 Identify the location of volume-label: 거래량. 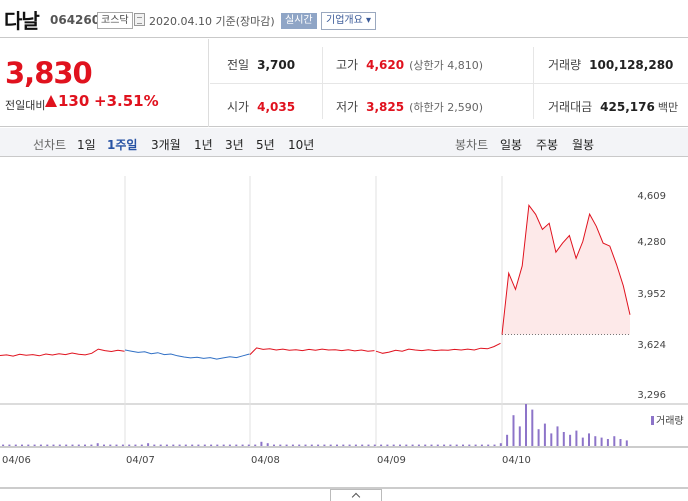
(565, 65).